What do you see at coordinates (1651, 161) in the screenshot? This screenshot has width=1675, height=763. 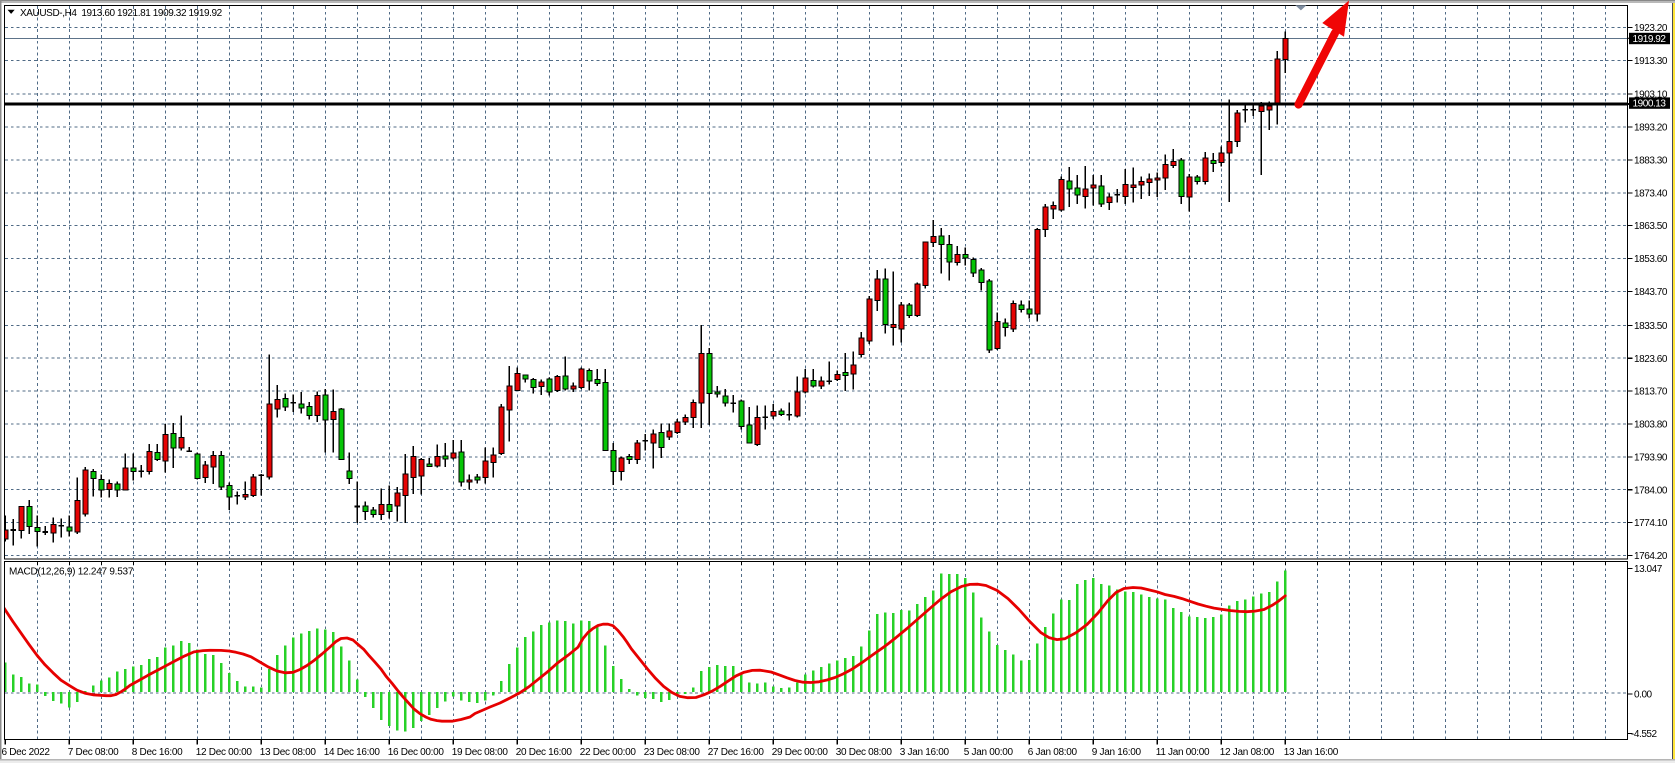 I see `svg-text: 1883.30` at bounding box center [1651, 161].